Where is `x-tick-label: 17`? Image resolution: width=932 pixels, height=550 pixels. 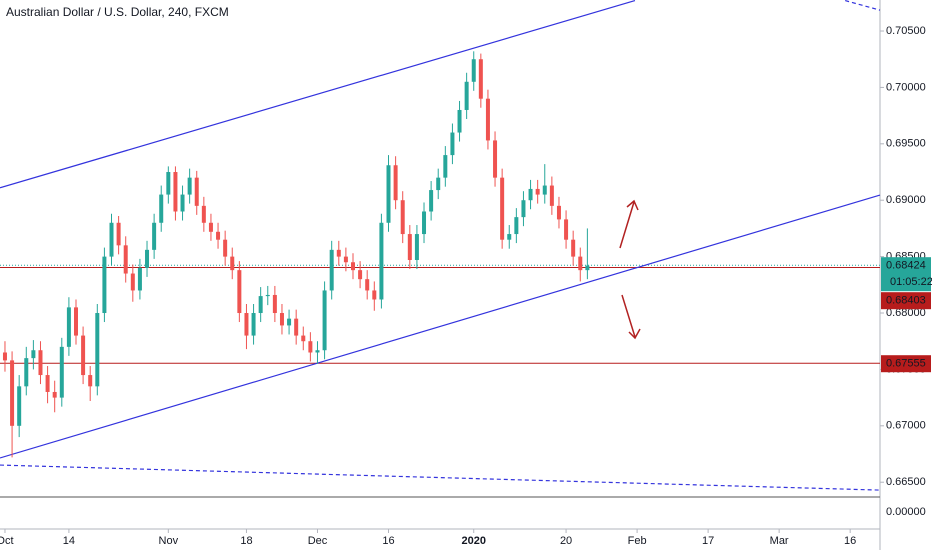 x-tick-label: 17 is located at coordinates (708, 541).